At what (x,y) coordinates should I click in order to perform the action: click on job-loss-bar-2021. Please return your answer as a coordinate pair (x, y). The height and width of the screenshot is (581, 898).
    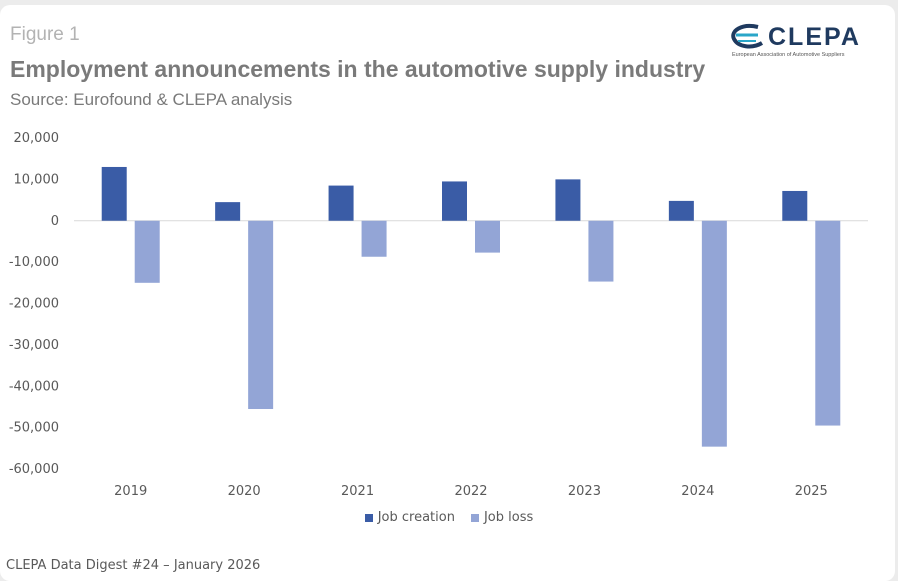
    Looking at the image, I should click on (374, 238).